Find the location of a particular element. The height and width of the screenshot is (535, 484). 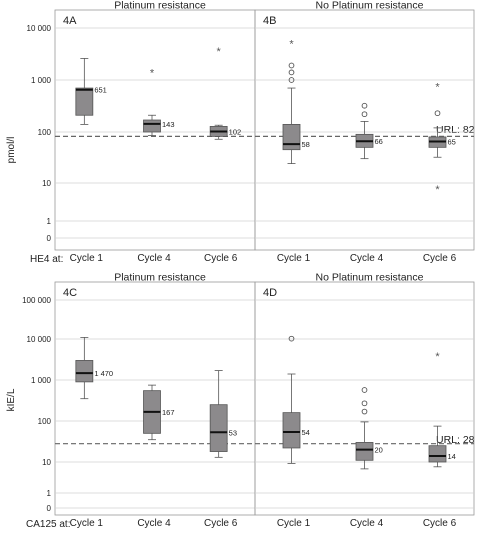

y-tick-label-4c-2: 1 000 is located at coordinates (41, 380).